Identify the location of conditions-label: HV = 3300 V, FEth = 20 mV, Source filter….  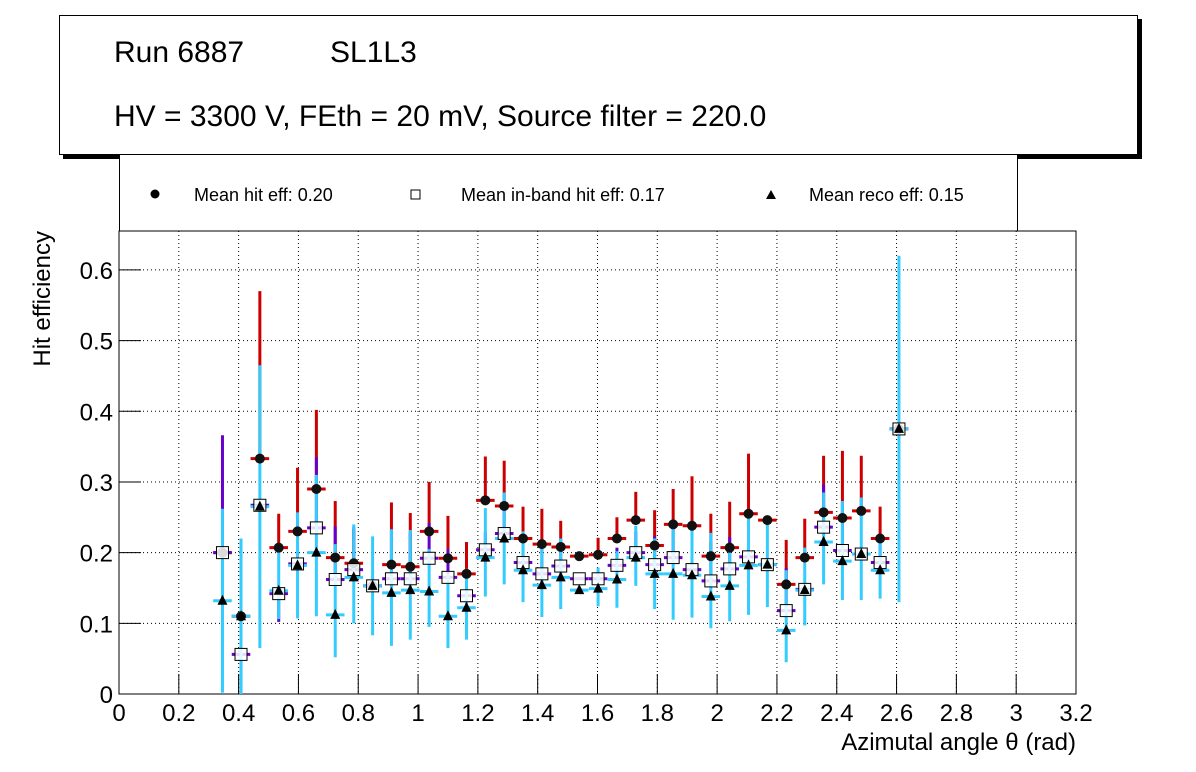
(440, 116).